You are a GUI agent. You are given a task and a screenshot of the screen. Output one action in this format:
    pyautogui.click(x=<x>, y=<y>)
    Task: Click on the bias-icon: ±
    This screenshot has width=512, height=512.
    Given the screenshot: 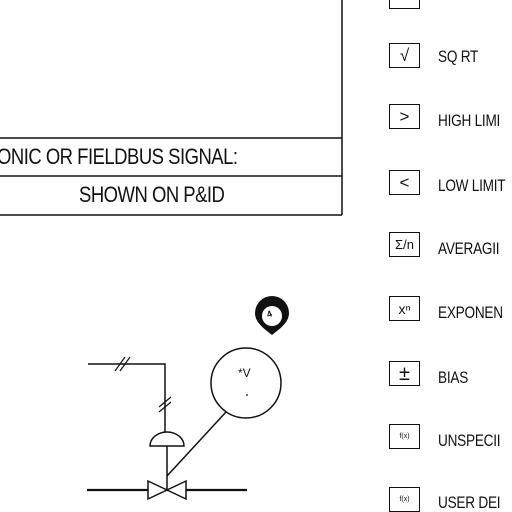 What is the action you would take?
    pyautogui.click(x=404, y=373)
    